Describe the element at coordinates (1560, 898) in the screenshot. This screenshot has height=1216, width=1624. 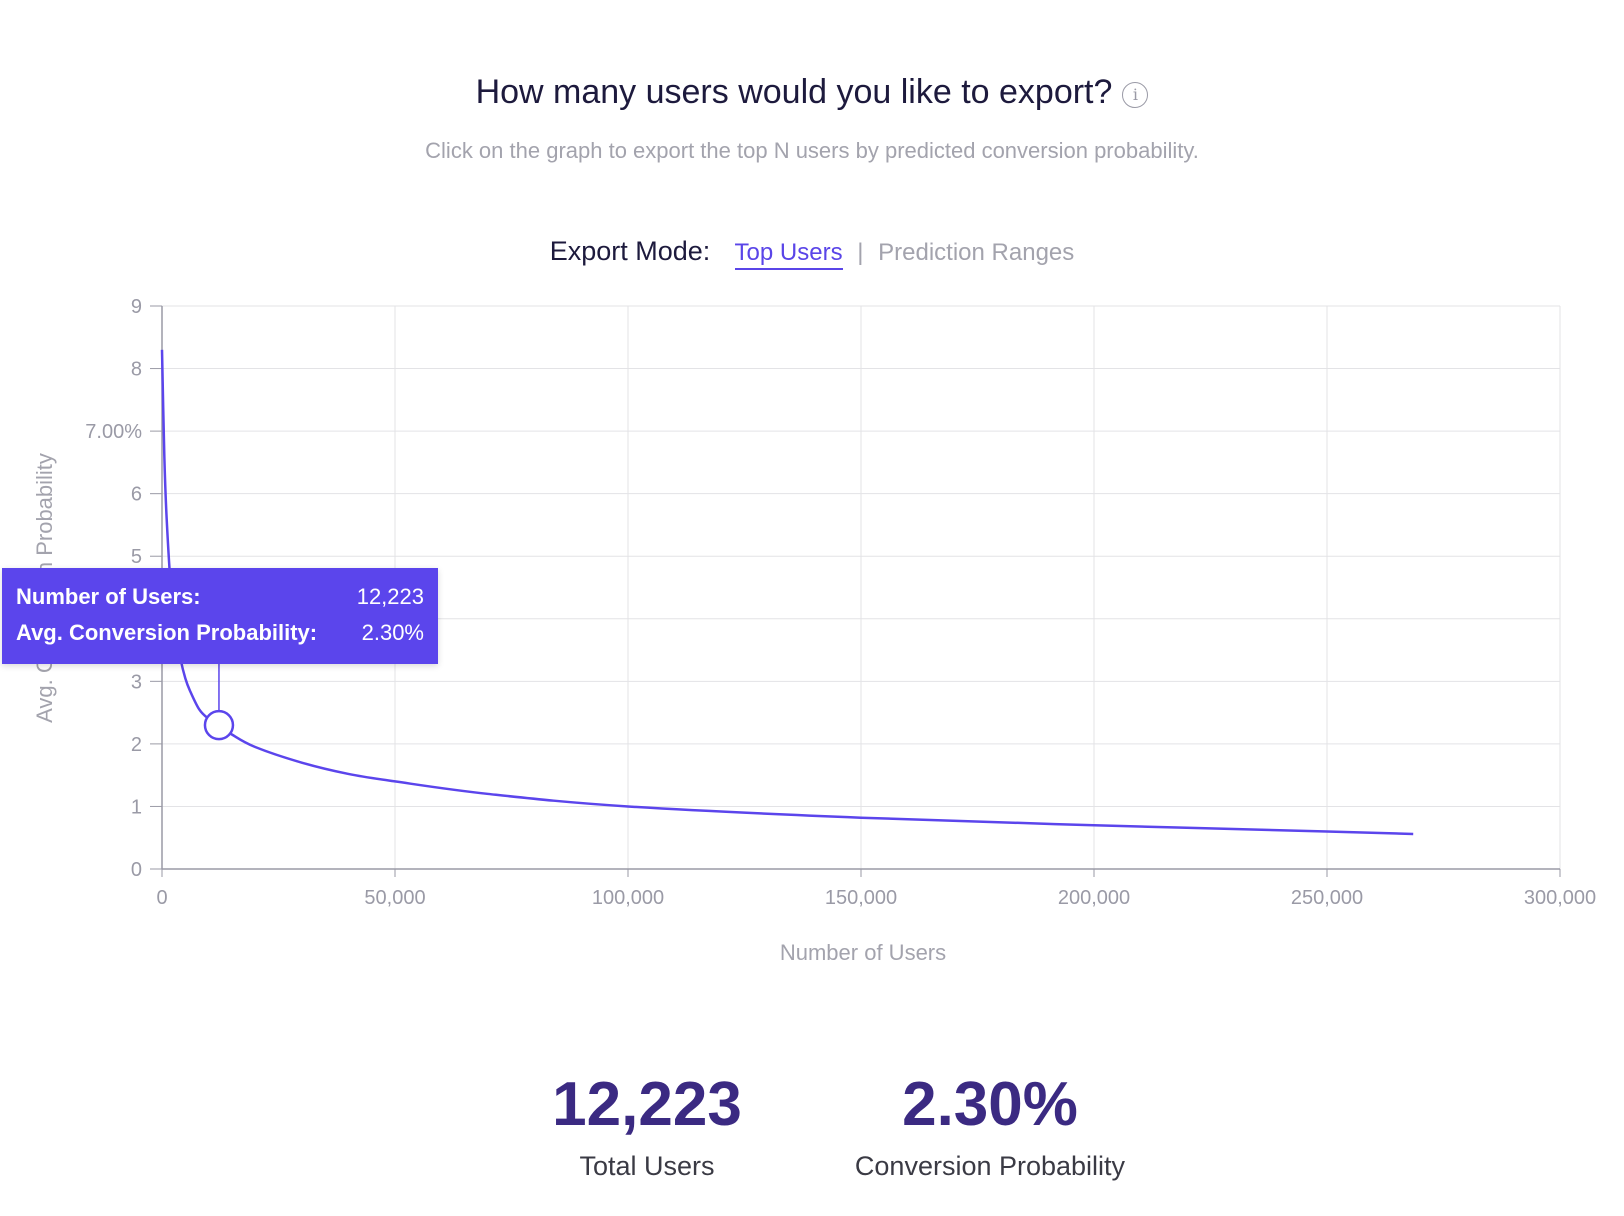
I see `x-tick-label: 300,000` at that location.